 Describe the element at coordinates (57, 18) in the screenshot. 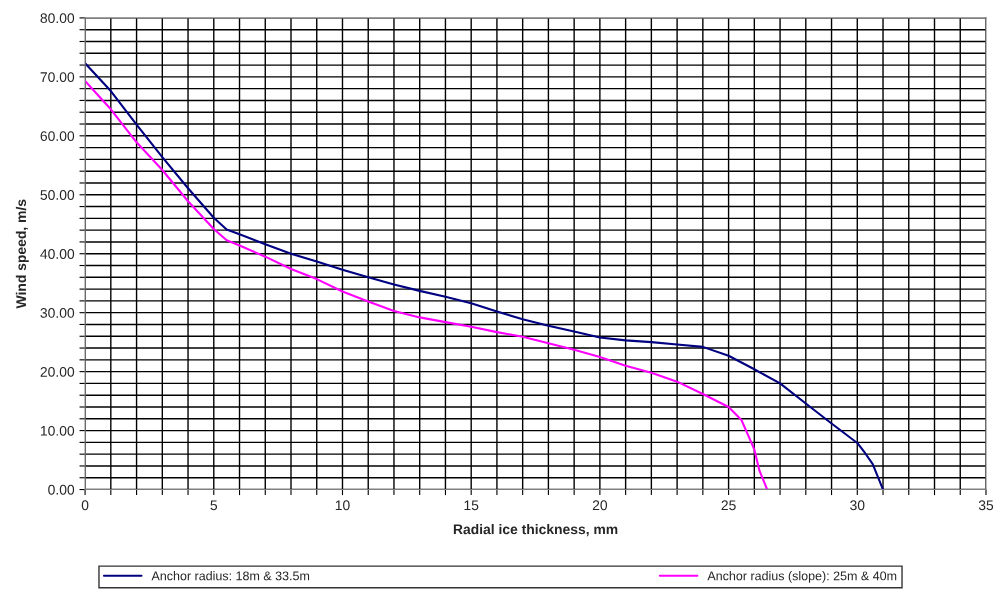

I see `y-tick-label: 80.00` at that location.